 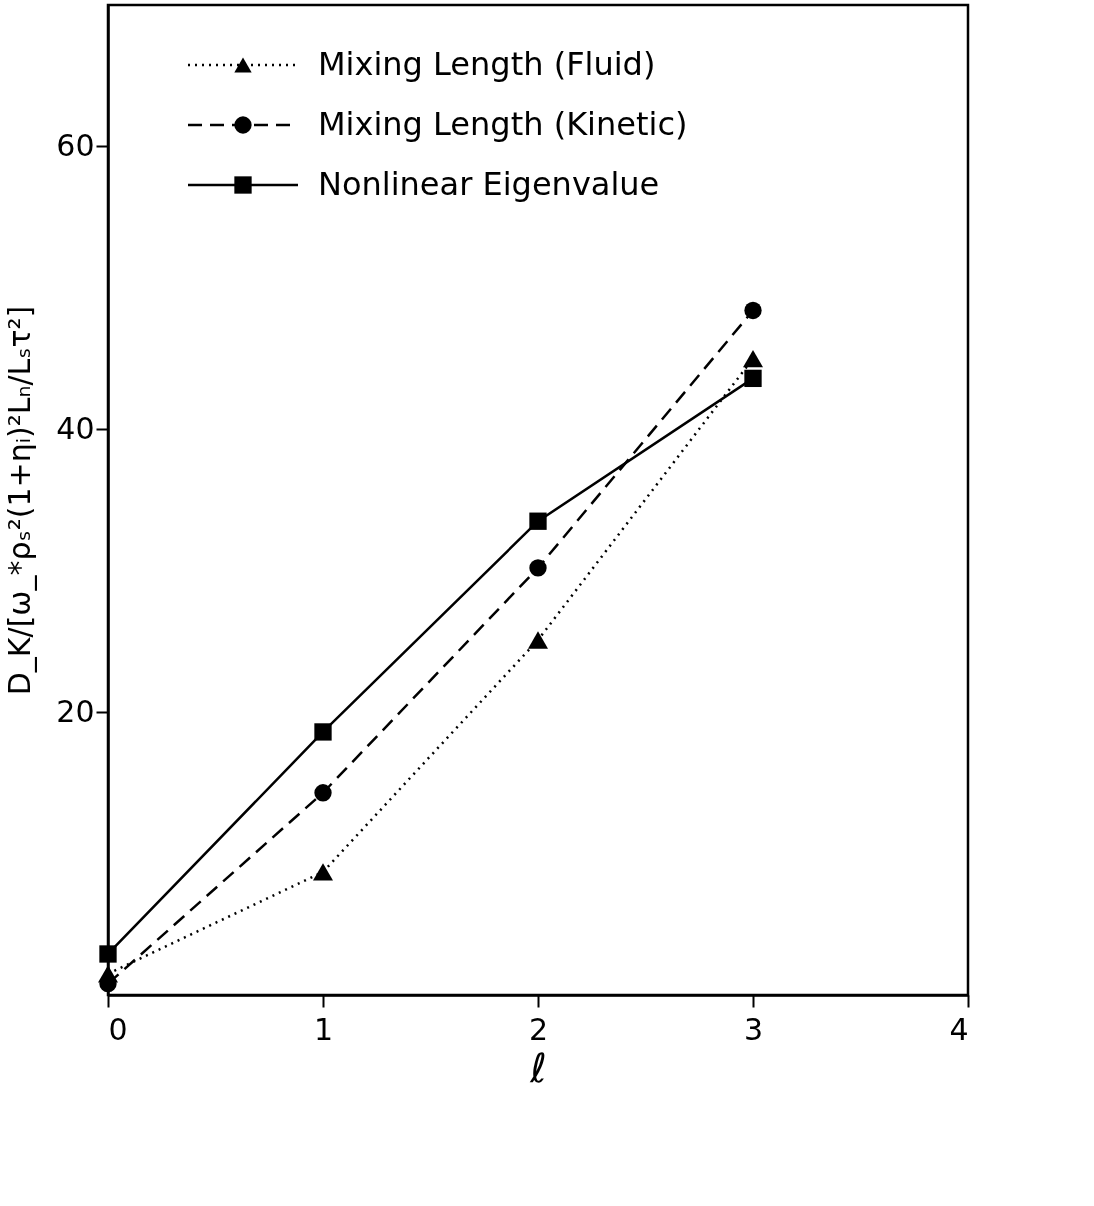 I want to click on y-axis-title: D_K/[ω_*ρₛ²(1+ηᵢ)²Lₙ/Lₛτ²], so click(x=20, y=500).